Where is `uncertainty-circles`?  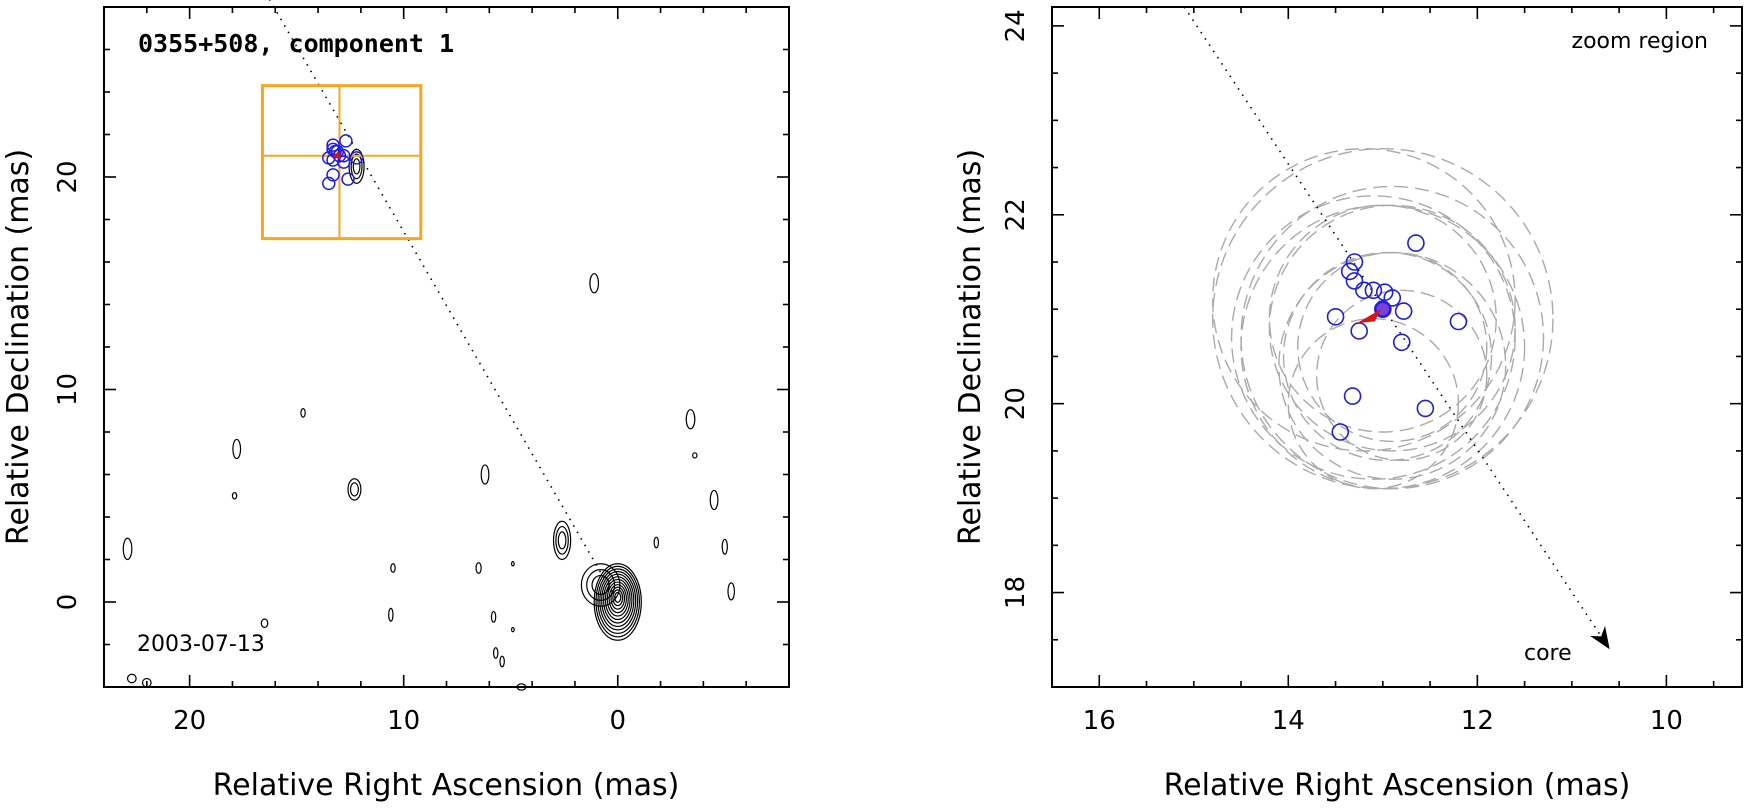
uncertainty-circles is located at coordinates (1382, 318).